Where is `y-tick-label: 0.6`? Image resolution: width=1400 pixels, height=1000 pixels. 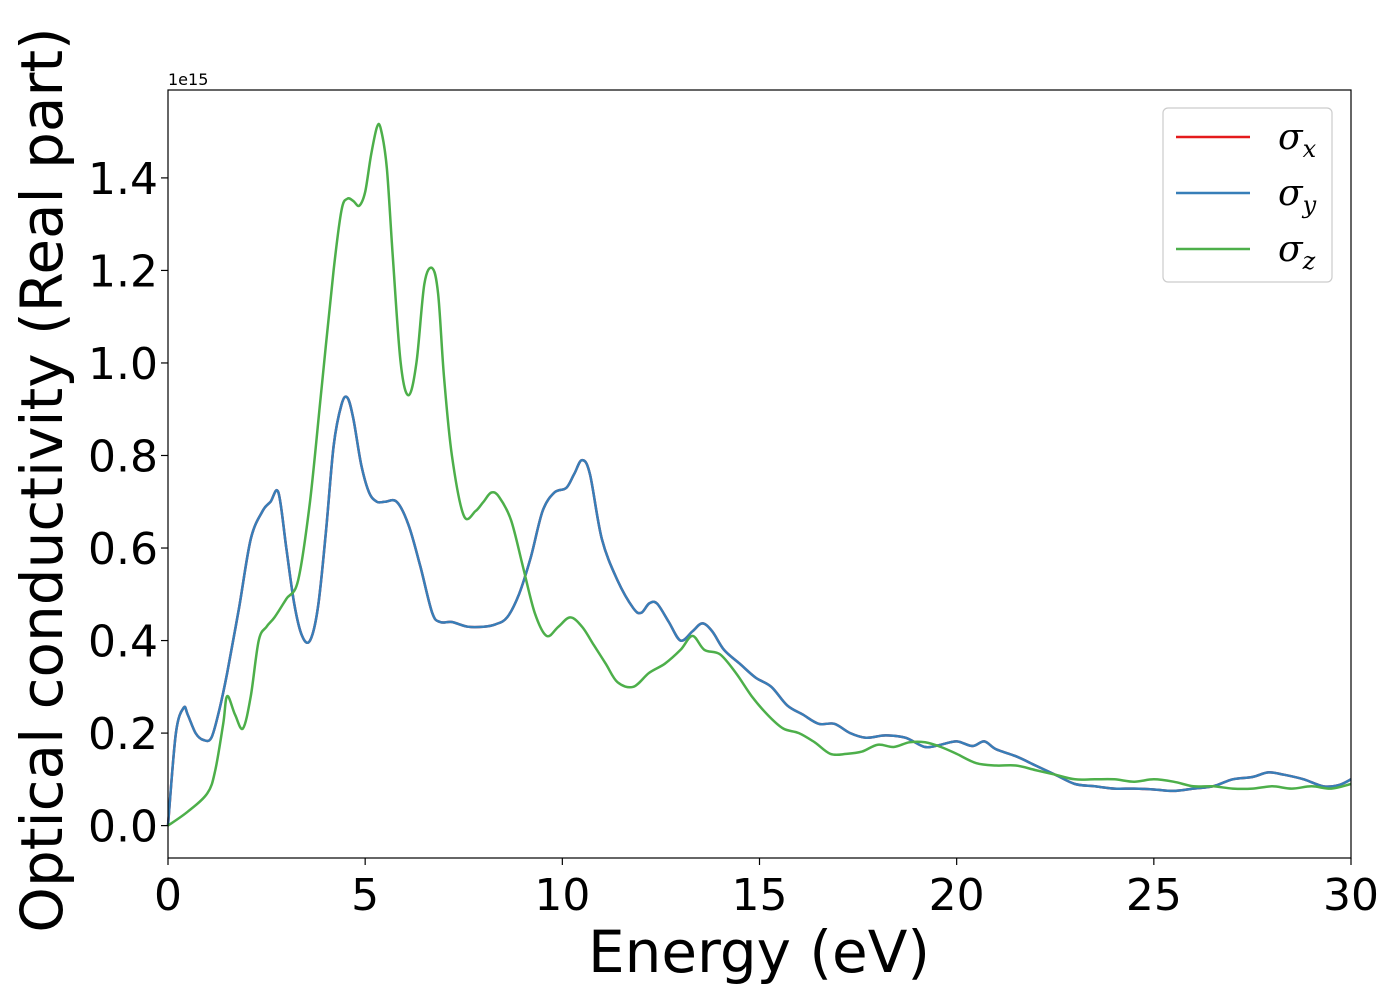 y-tick-label: 0.6 is located at coordinates (123, 549).